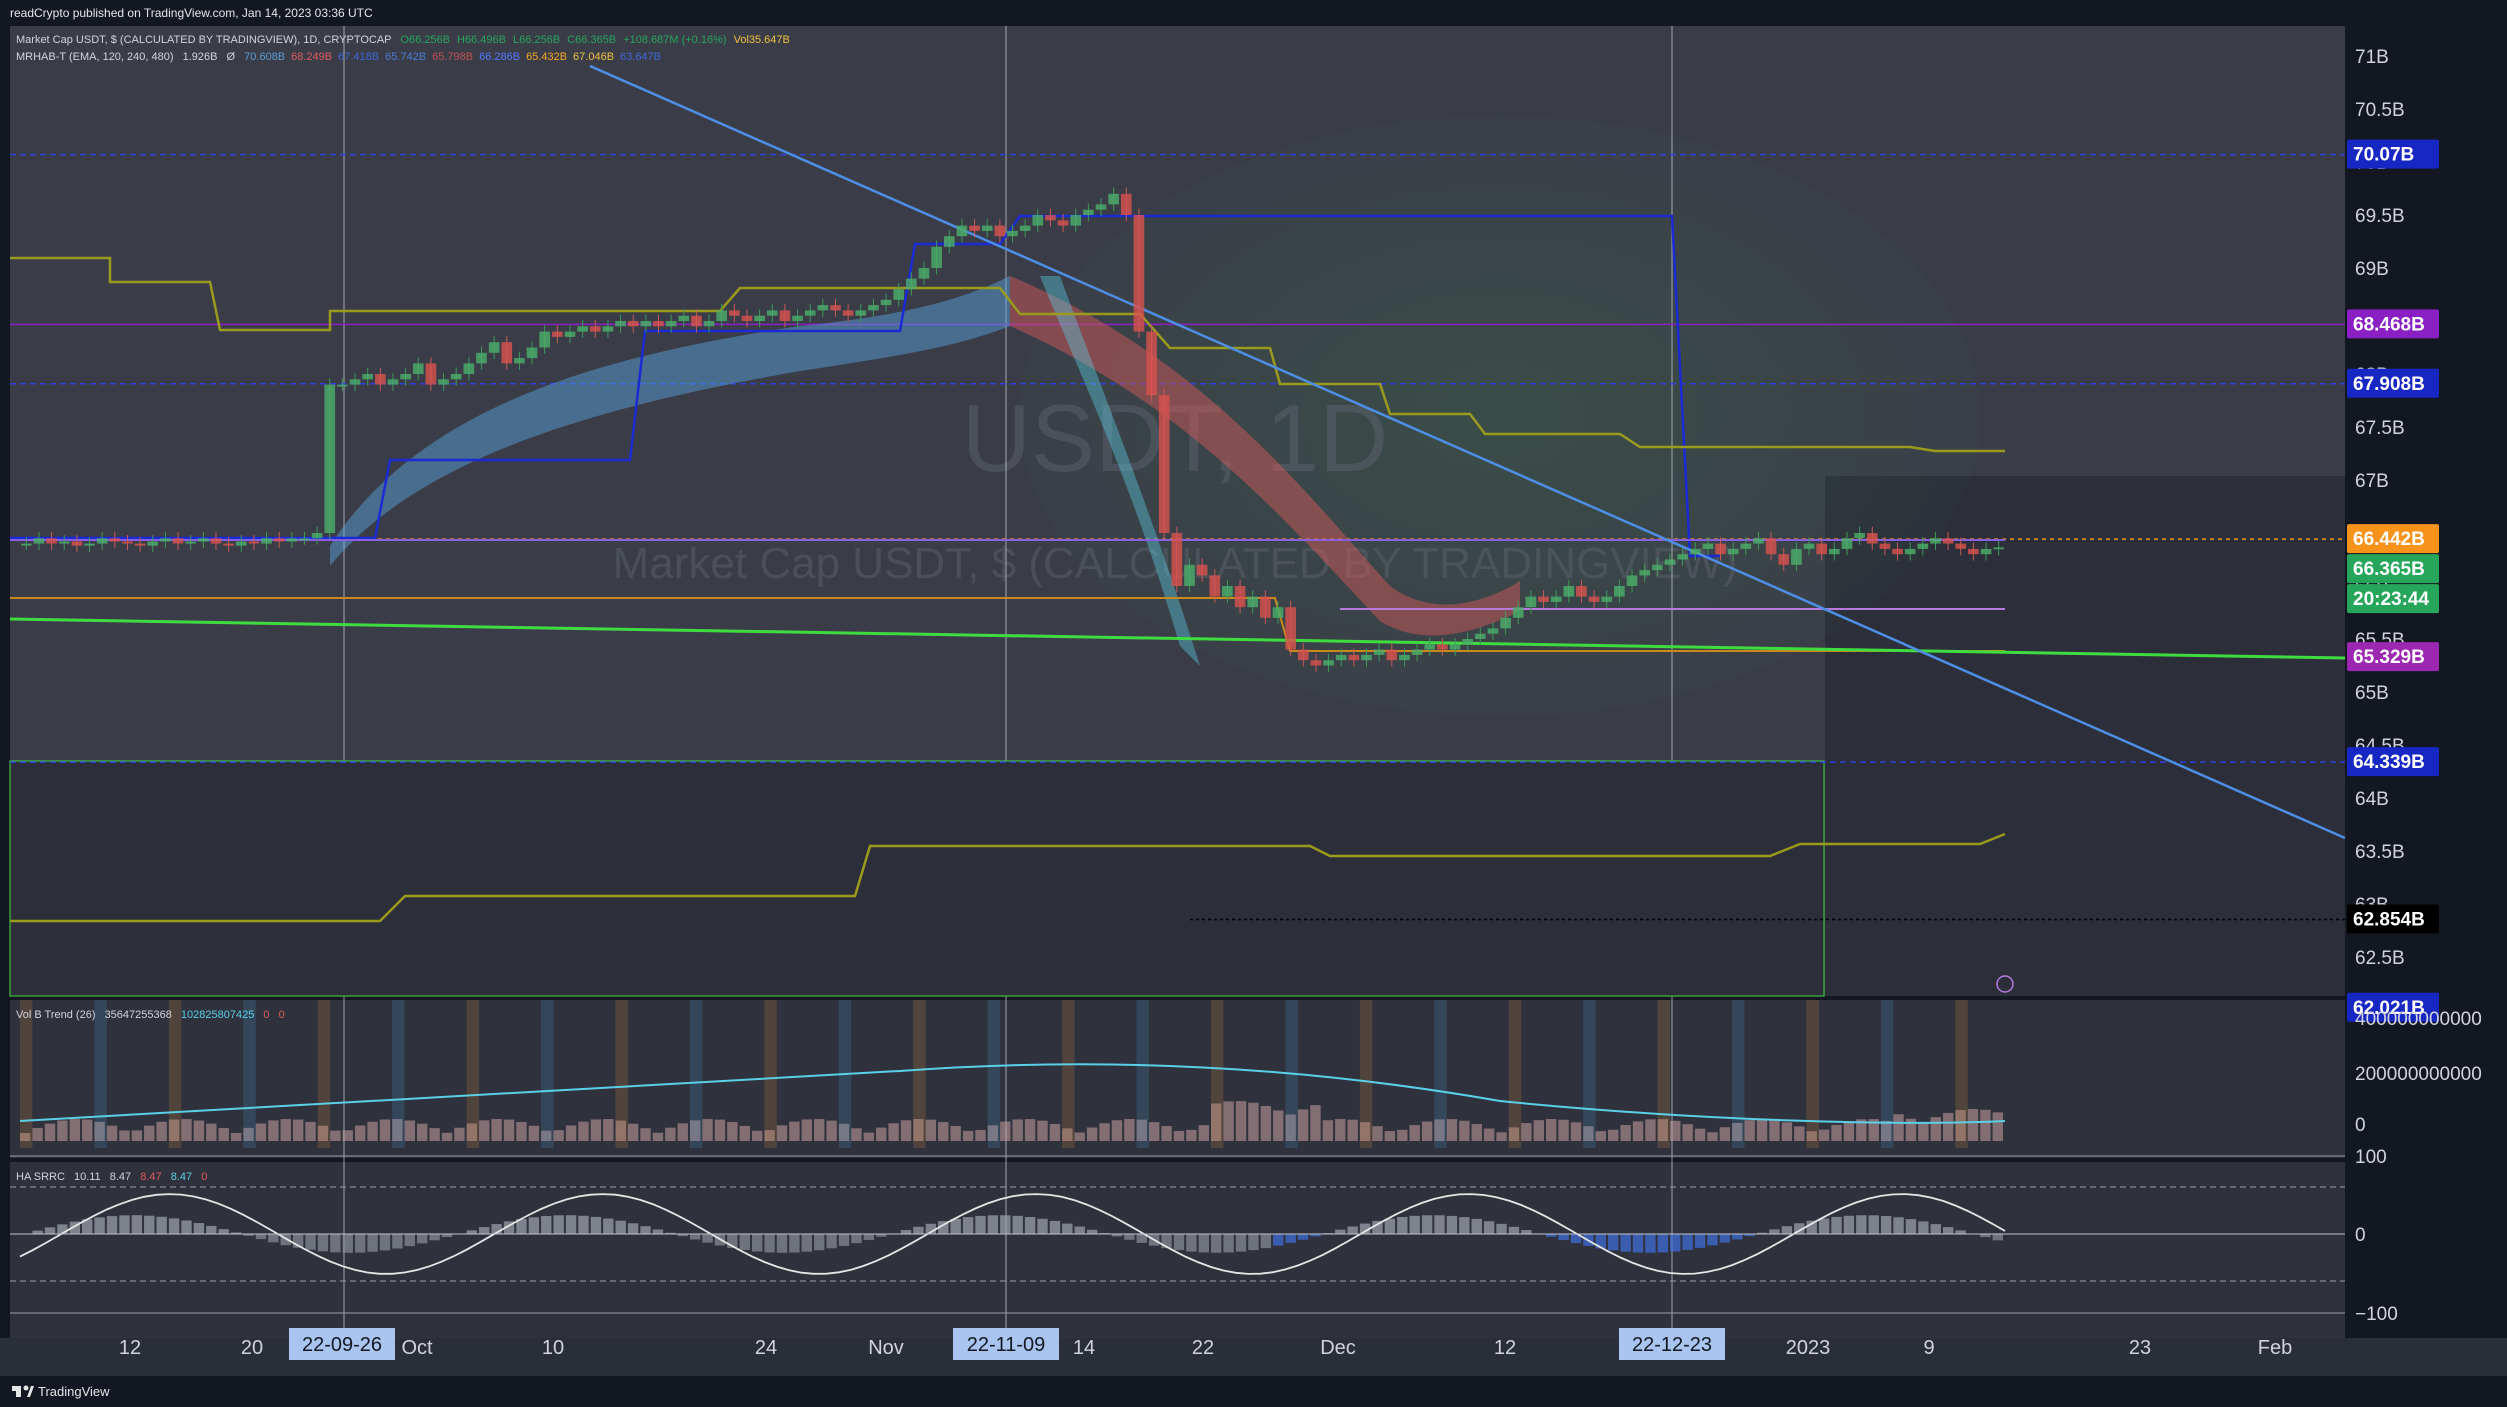 This screenshot has width=2507, height=1407. What do you see at coordinates (2005, 984) in the screenshot?
I see `alert-icon` at bounding box center [2005, 984].